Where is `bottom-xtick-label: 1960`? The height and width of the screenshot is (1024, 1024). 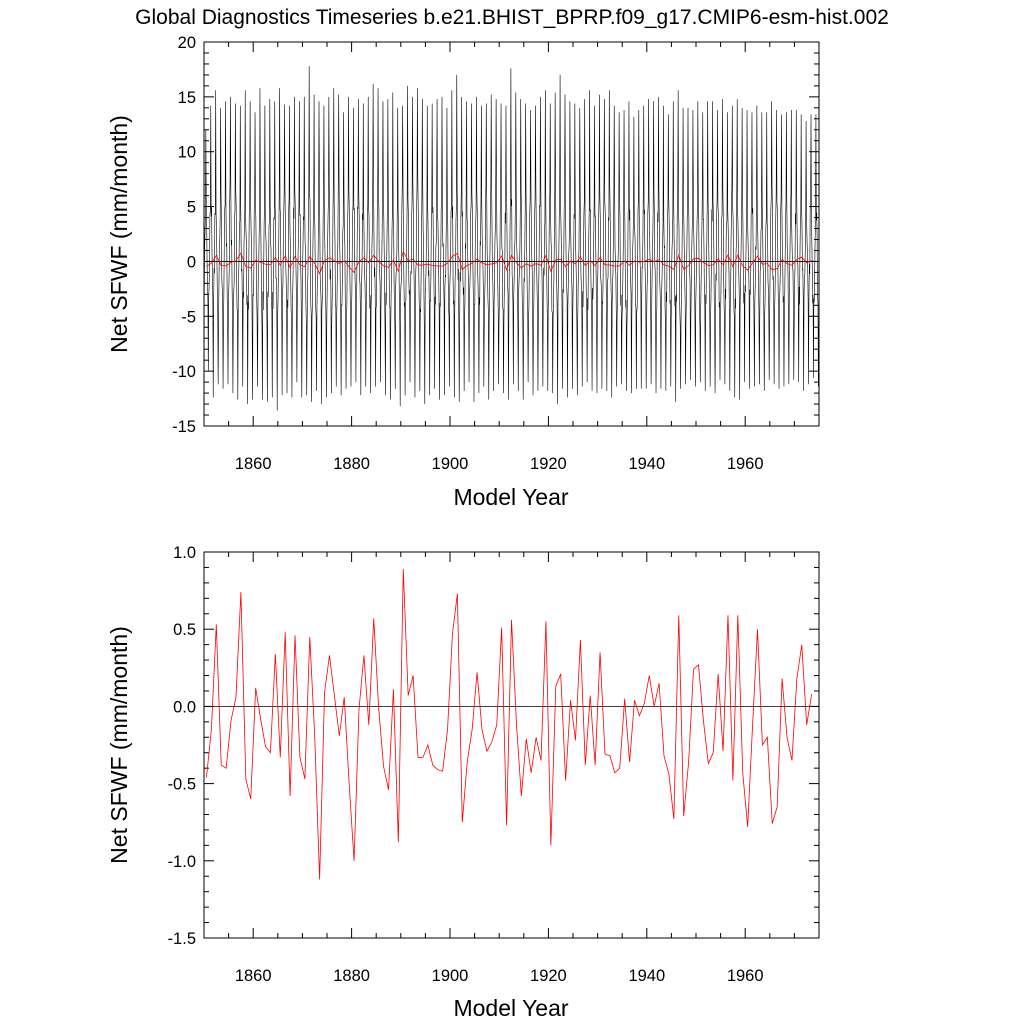
bottom-xtick-label: 1960 is located at coordinates (745, 976).